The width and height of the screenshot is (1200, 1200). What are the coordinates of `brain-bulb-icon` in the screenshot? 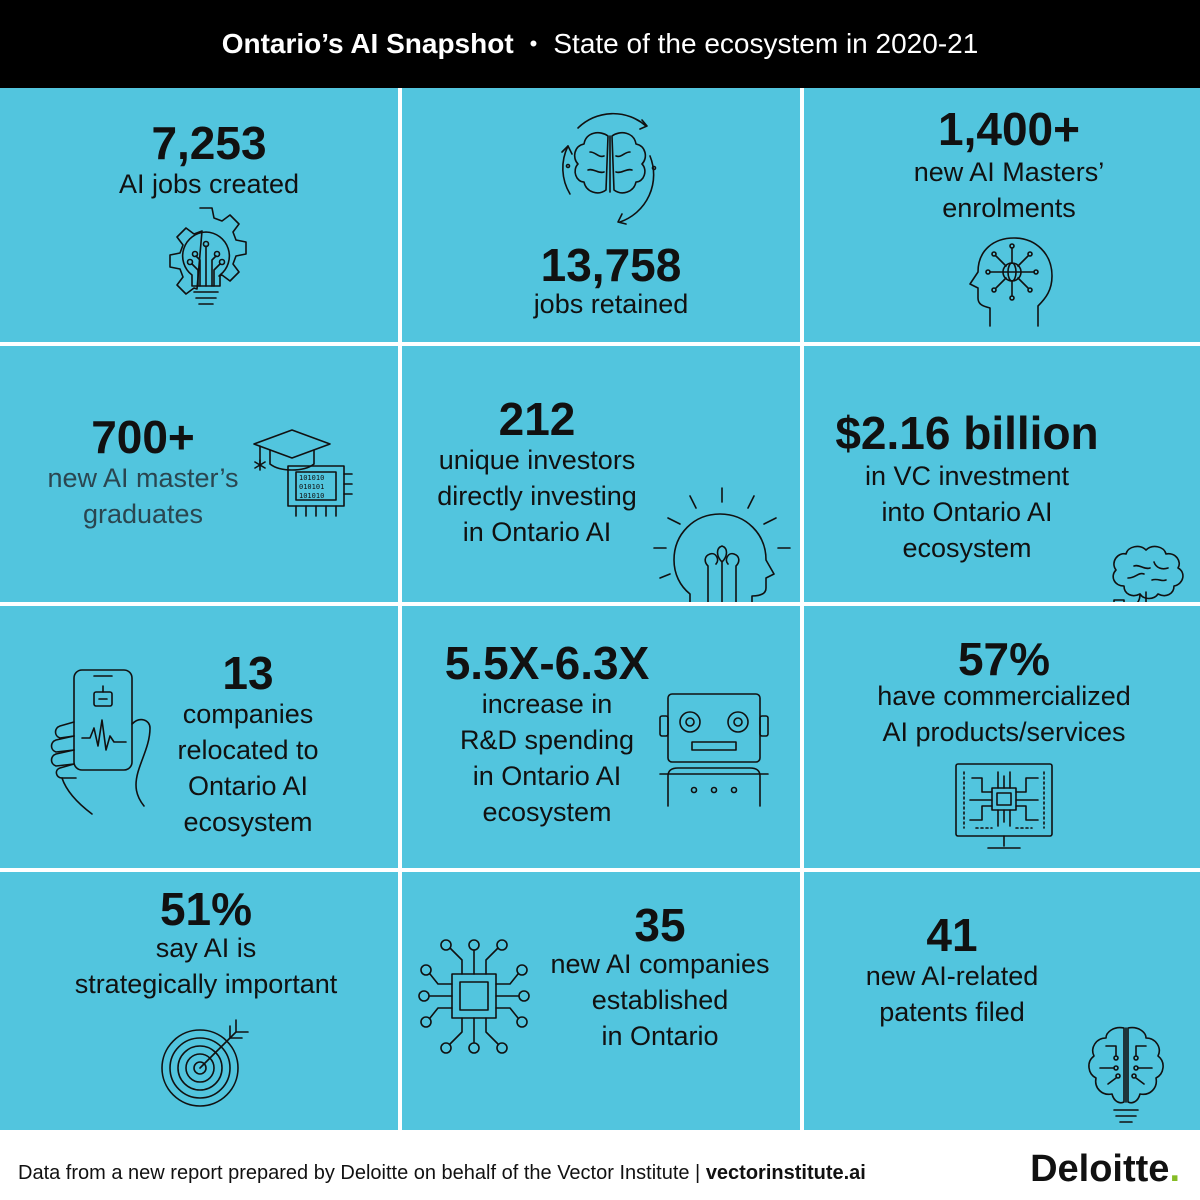 It's located at (1126, 1074).